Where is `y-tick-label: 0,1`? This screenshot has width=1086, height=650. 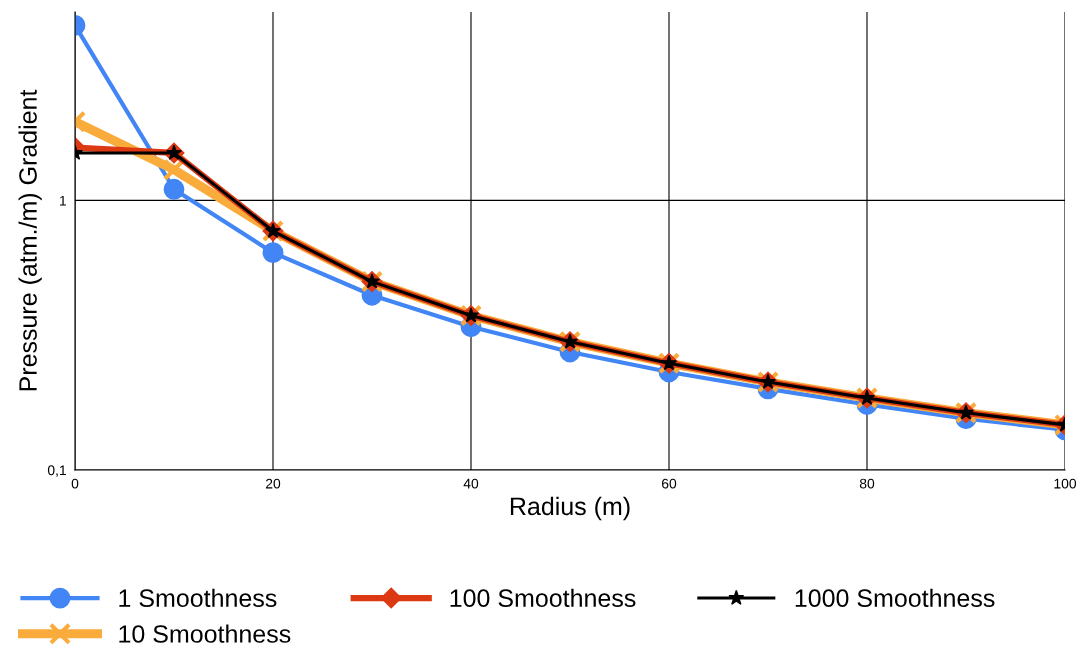 y-tick-label: 0,1 is located at coordinates (56, 471).